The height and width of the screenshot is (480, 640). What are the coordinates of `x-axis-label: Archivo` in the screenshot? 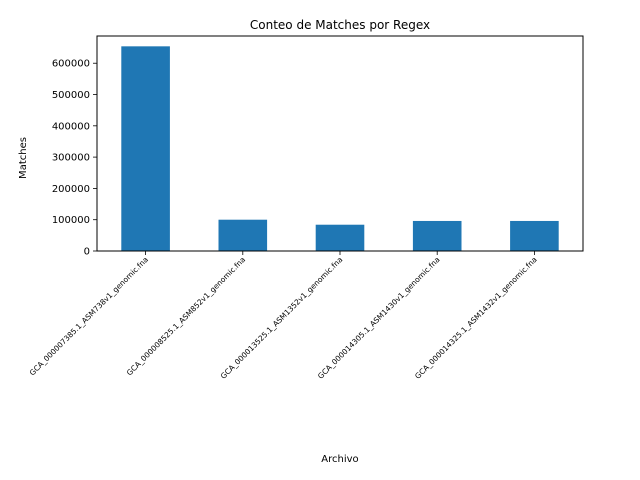 It's located at (339, 459).